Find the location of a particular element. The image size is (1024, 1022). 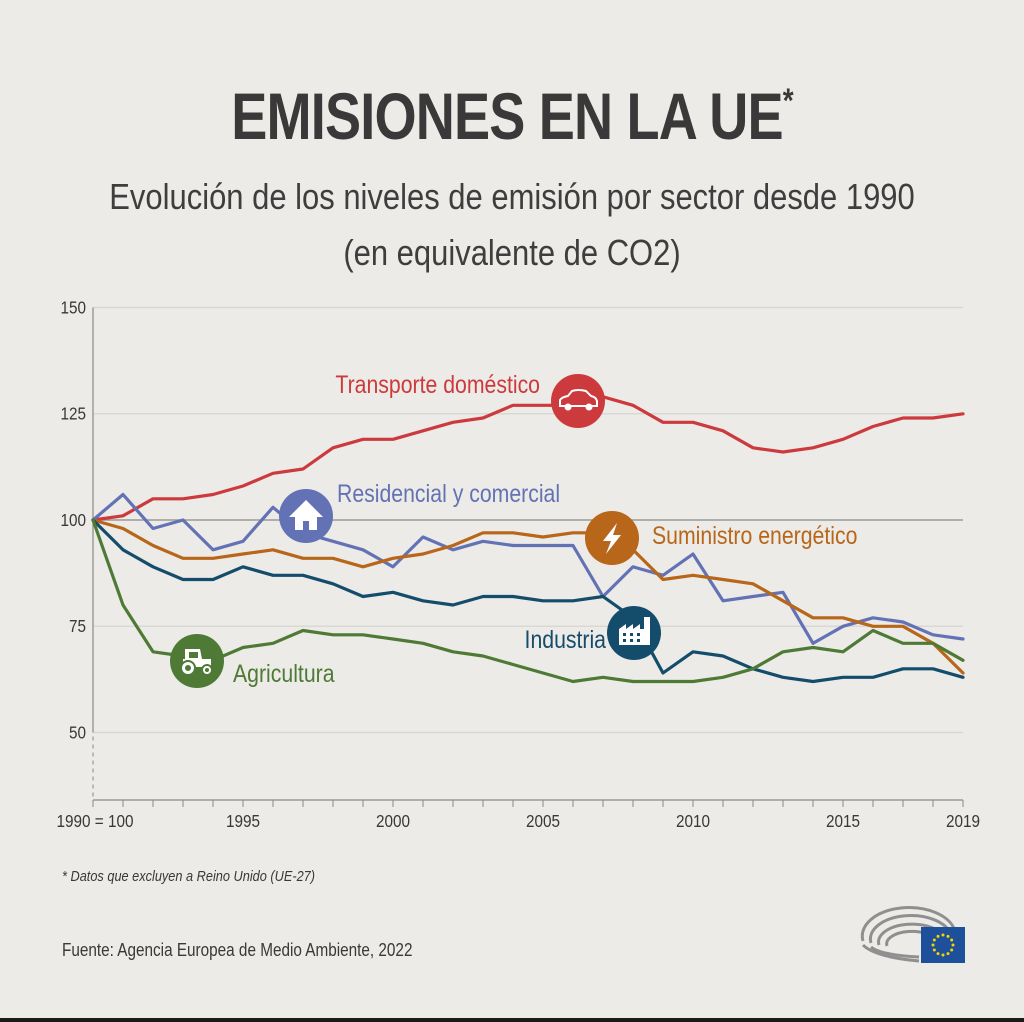

x-tick-label-2019: 2019 is located at coordinates (963, 821).